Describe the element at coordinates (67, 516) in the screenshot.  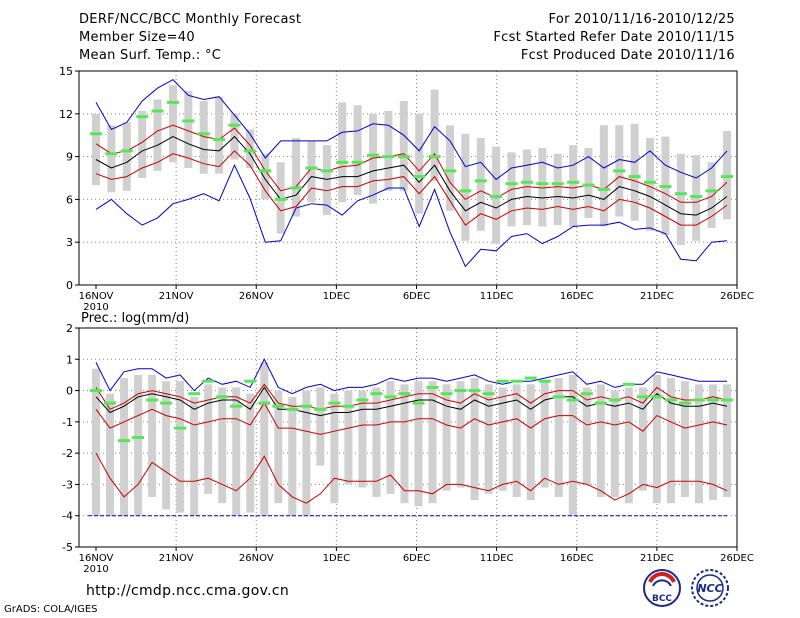
I see `y-tick-label: -4` at that location.